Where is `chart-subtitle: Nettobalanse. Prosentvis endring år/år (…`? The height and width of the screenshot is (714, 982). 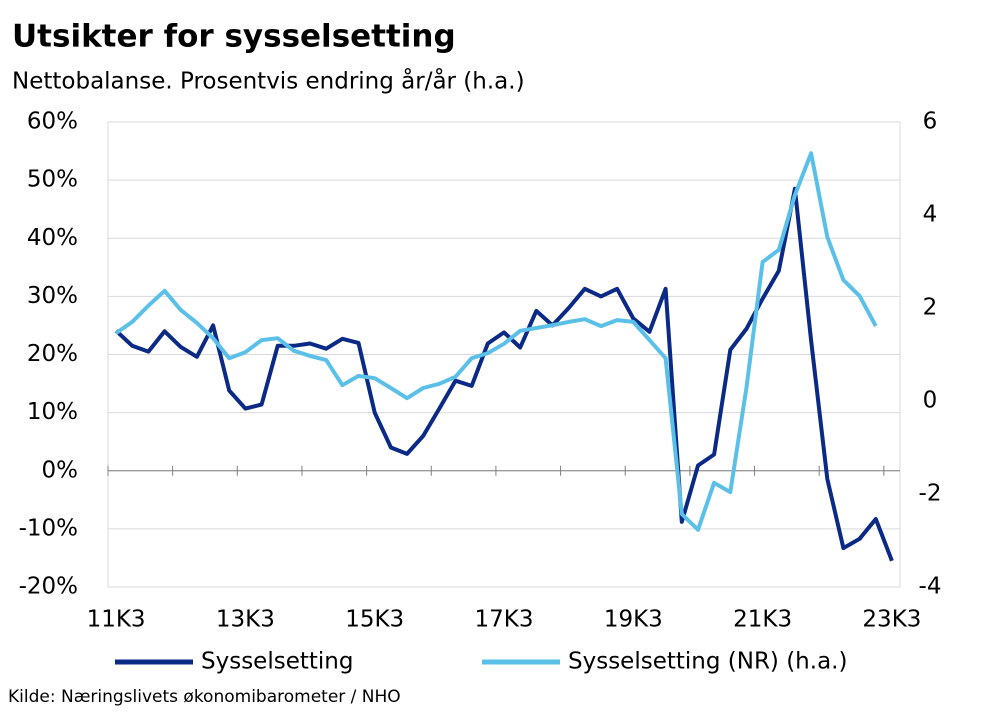
chart-subtitle: Nettobalanse. Prosentvis endring år/år (… is located at coordinates (268, 81).